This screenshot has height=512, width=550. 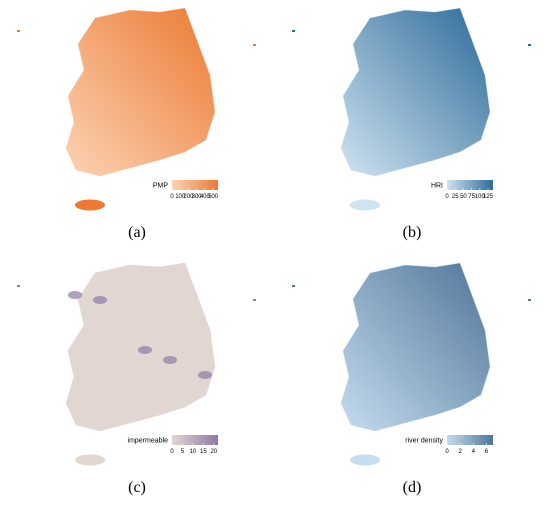 What do you see at coordinates (460, 452) in the screenshot?
I see `colorbar-tick-label: 2` at bounding box center [460, 452].